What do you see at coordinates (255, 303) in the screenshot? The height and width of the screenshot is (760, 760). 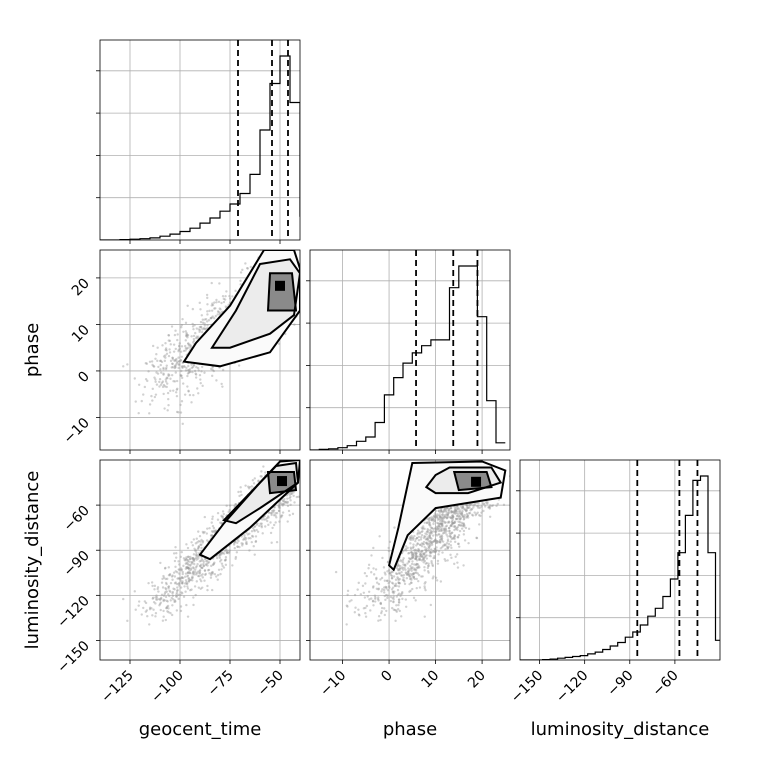 I see `contour-inner` at bounding box center [255, 303].